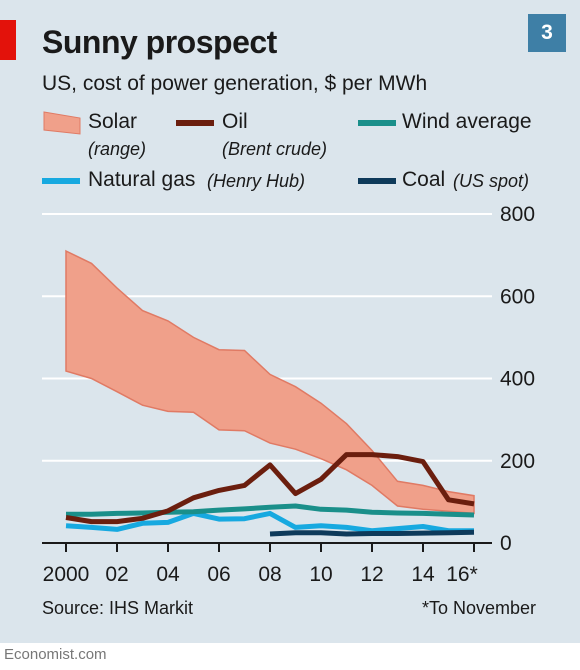 The width and height of the screenshot is (580, 670). Describe the element at coordinates (371, 574) in the screenshot. I see `x-tick-label-2012: 12` at that location.